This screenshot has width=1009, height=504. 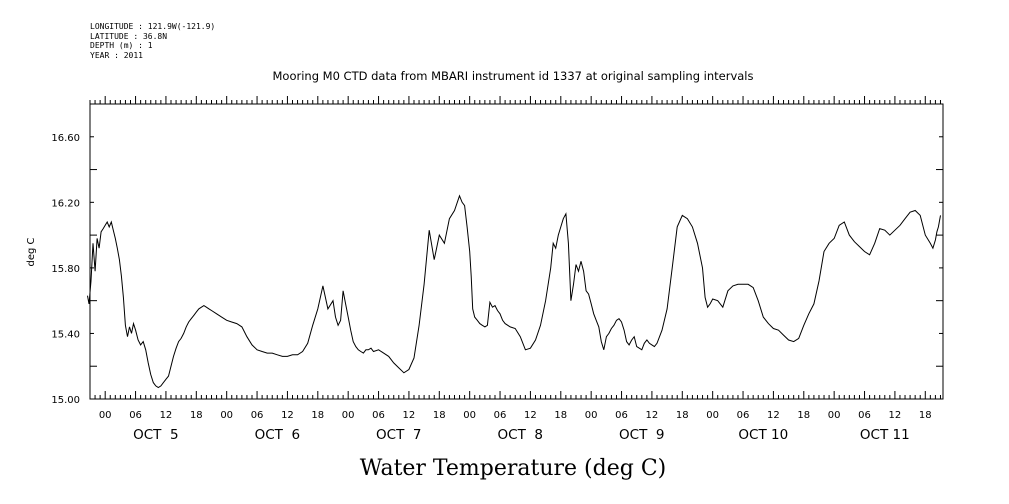 I want to click on y-tick-label: 16.60, so click(x=65, y=138).